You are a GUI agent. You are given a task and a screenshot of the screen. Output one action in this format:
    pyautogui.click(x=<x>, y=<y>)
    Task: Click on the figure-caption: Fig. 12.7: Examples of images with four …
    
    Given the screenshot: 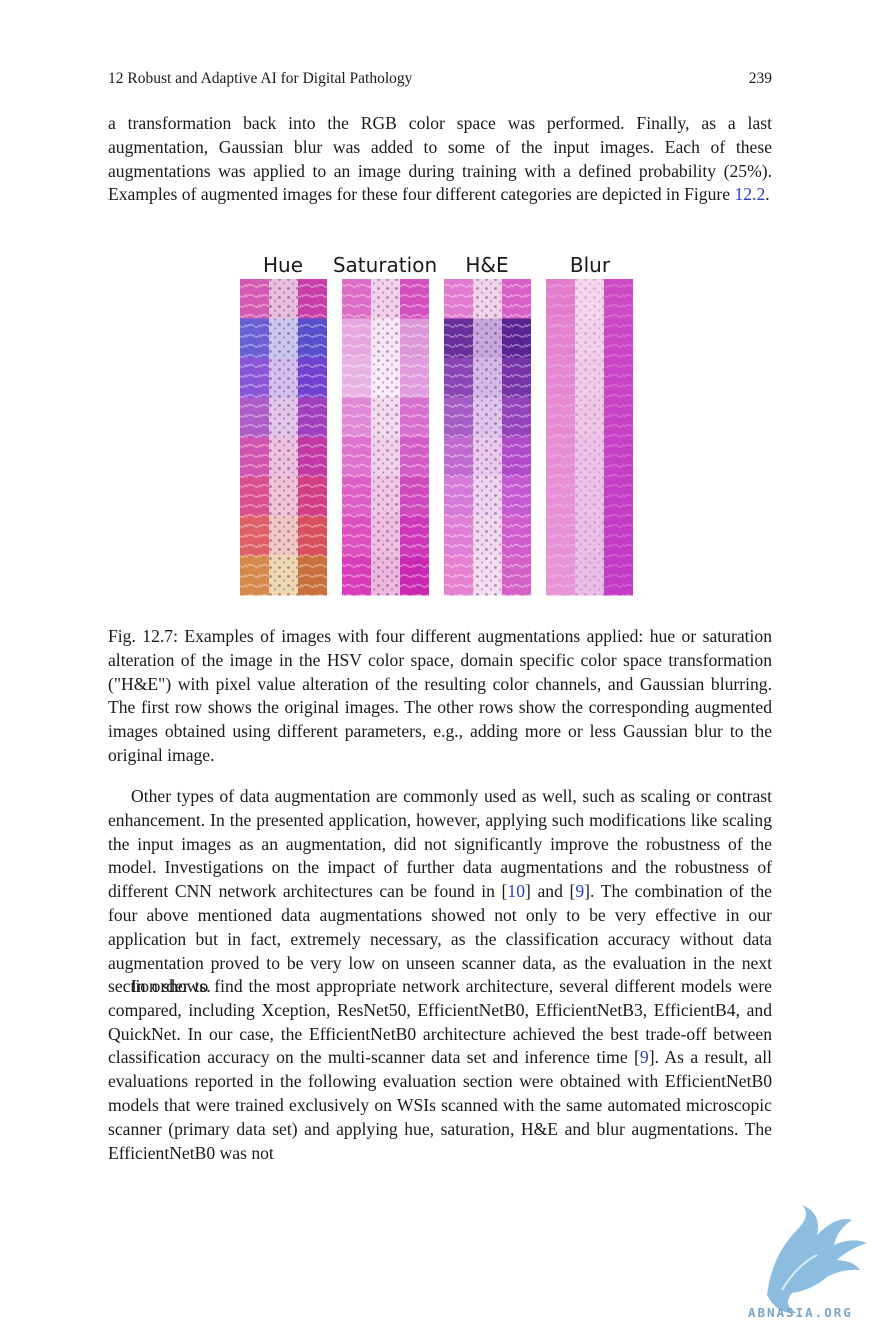 What is the action you would take?
    pyautogui.click(x=440, y=695)
    